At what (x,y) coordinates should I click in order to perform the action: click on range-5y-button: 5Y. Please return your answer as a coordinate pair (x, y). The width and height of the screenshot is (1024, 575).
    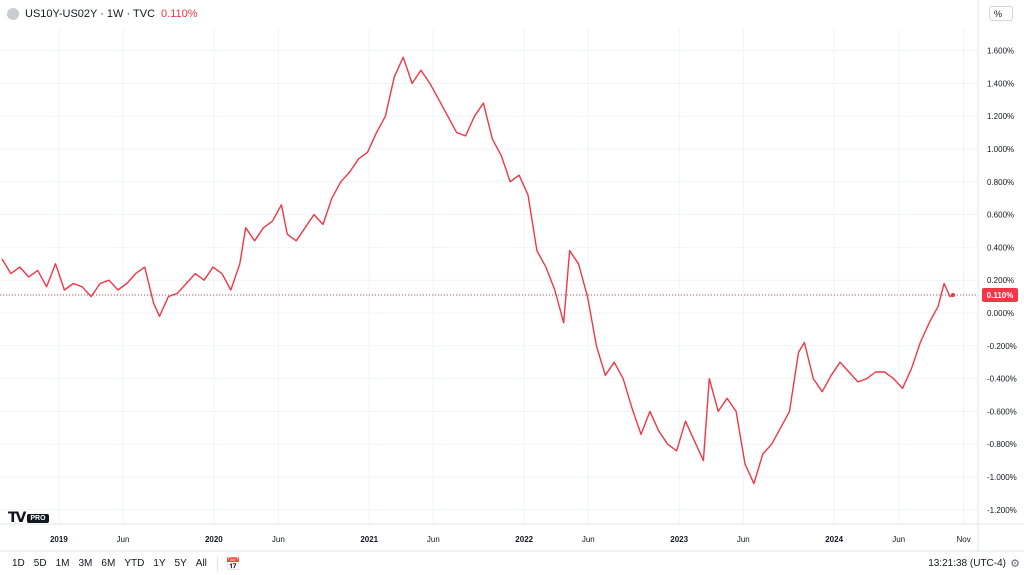
    Looking at the image, I should click on (180, 563).